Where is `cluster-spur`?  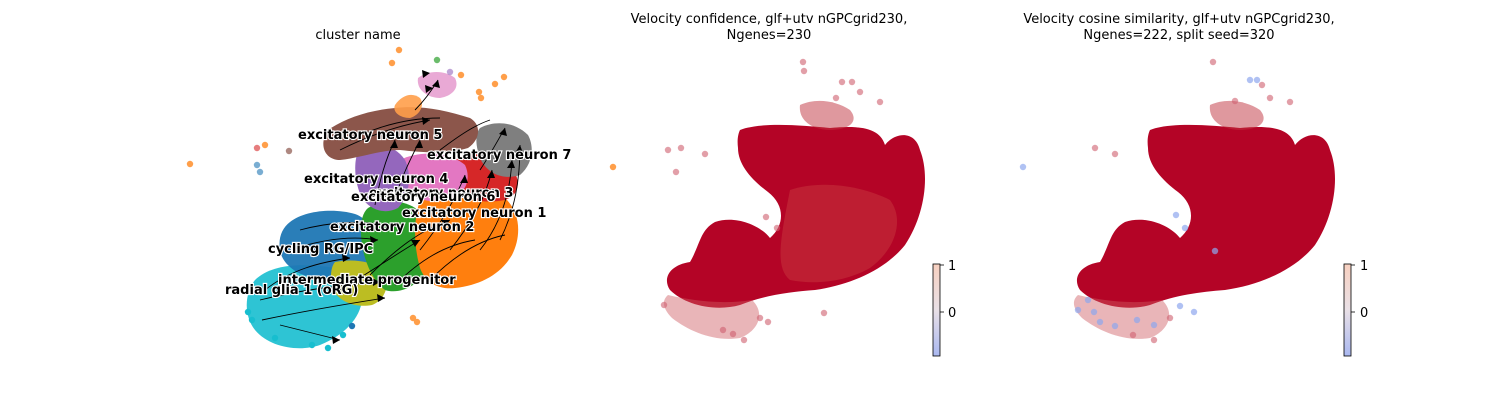
cluster-spur is located at coordinates (408, 106).